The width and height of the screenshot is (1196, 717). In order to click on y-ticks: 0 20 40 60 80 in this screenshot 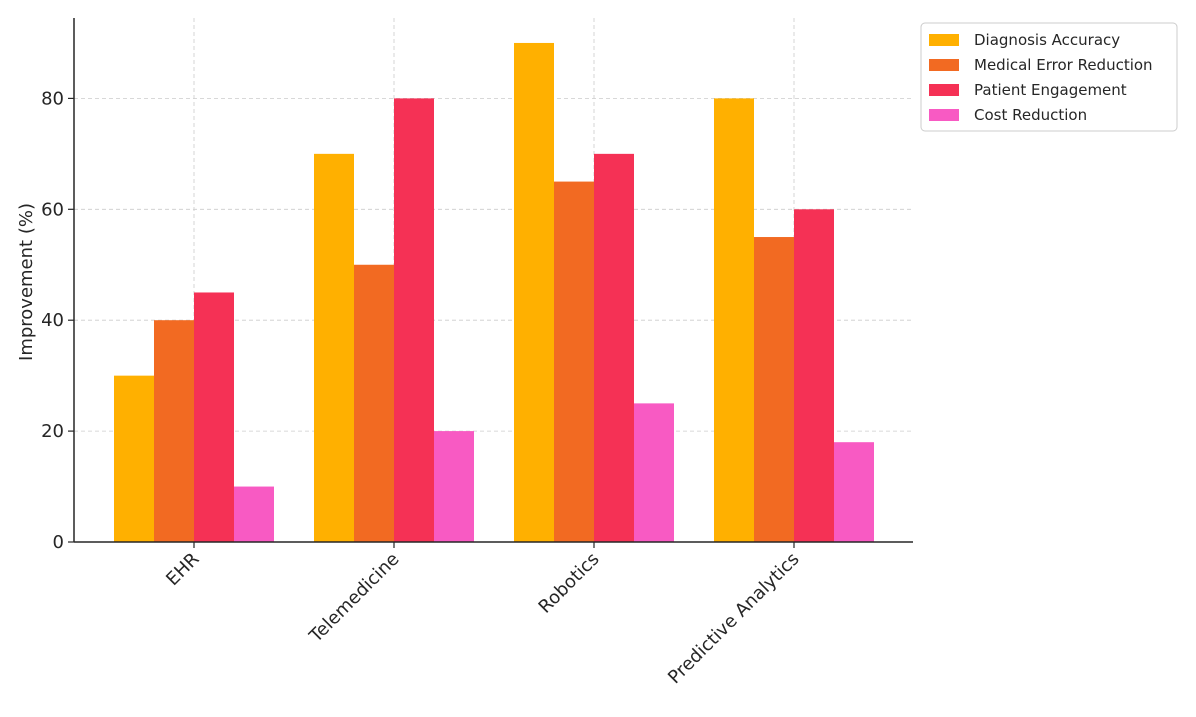, I will do `click(57, 320)`.